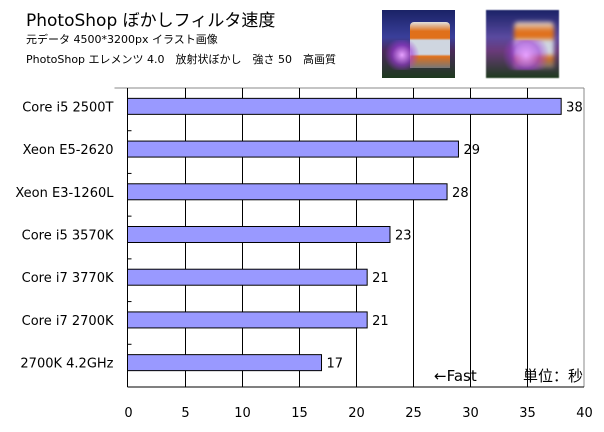  What do you see at coordinates (242, 413) in the screenshot?
I see `x-tick-label: 10` at bounding box center [242, 413].